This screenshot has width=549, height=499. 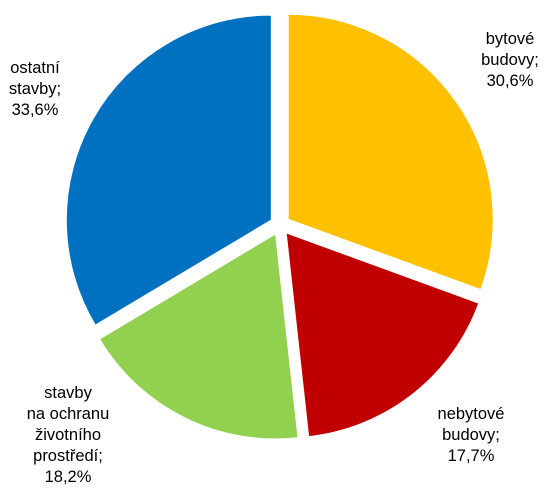 What do you see at coordinates (510, 39) in the screenshot?
I see `slice-label-line: bytové` at bounding box center [510, 39].